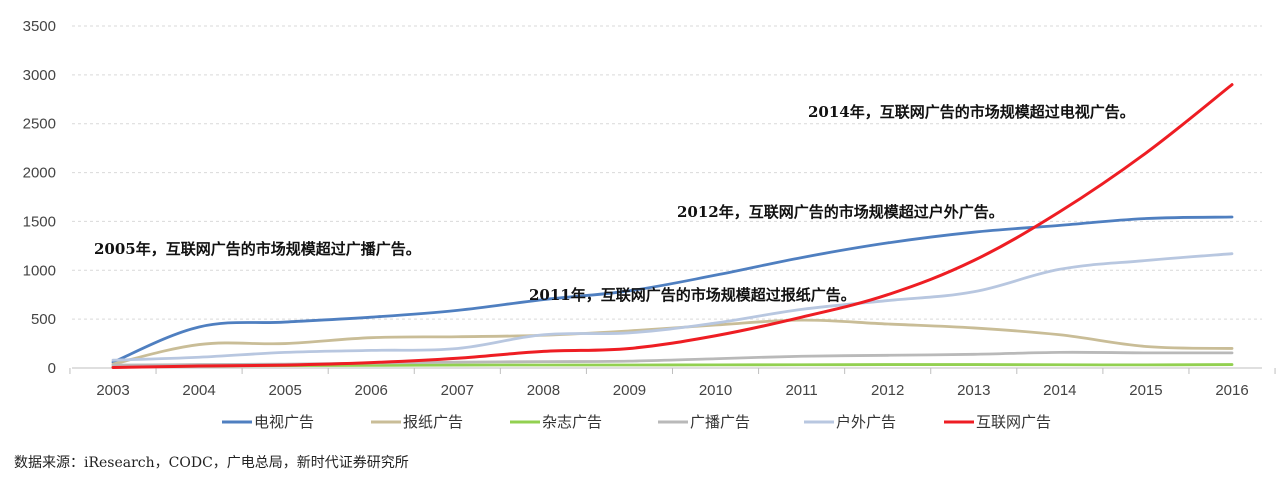 This screenshot has width=1280, height=477. I want to click on x-tick-label: 2010, so click(715, 390).